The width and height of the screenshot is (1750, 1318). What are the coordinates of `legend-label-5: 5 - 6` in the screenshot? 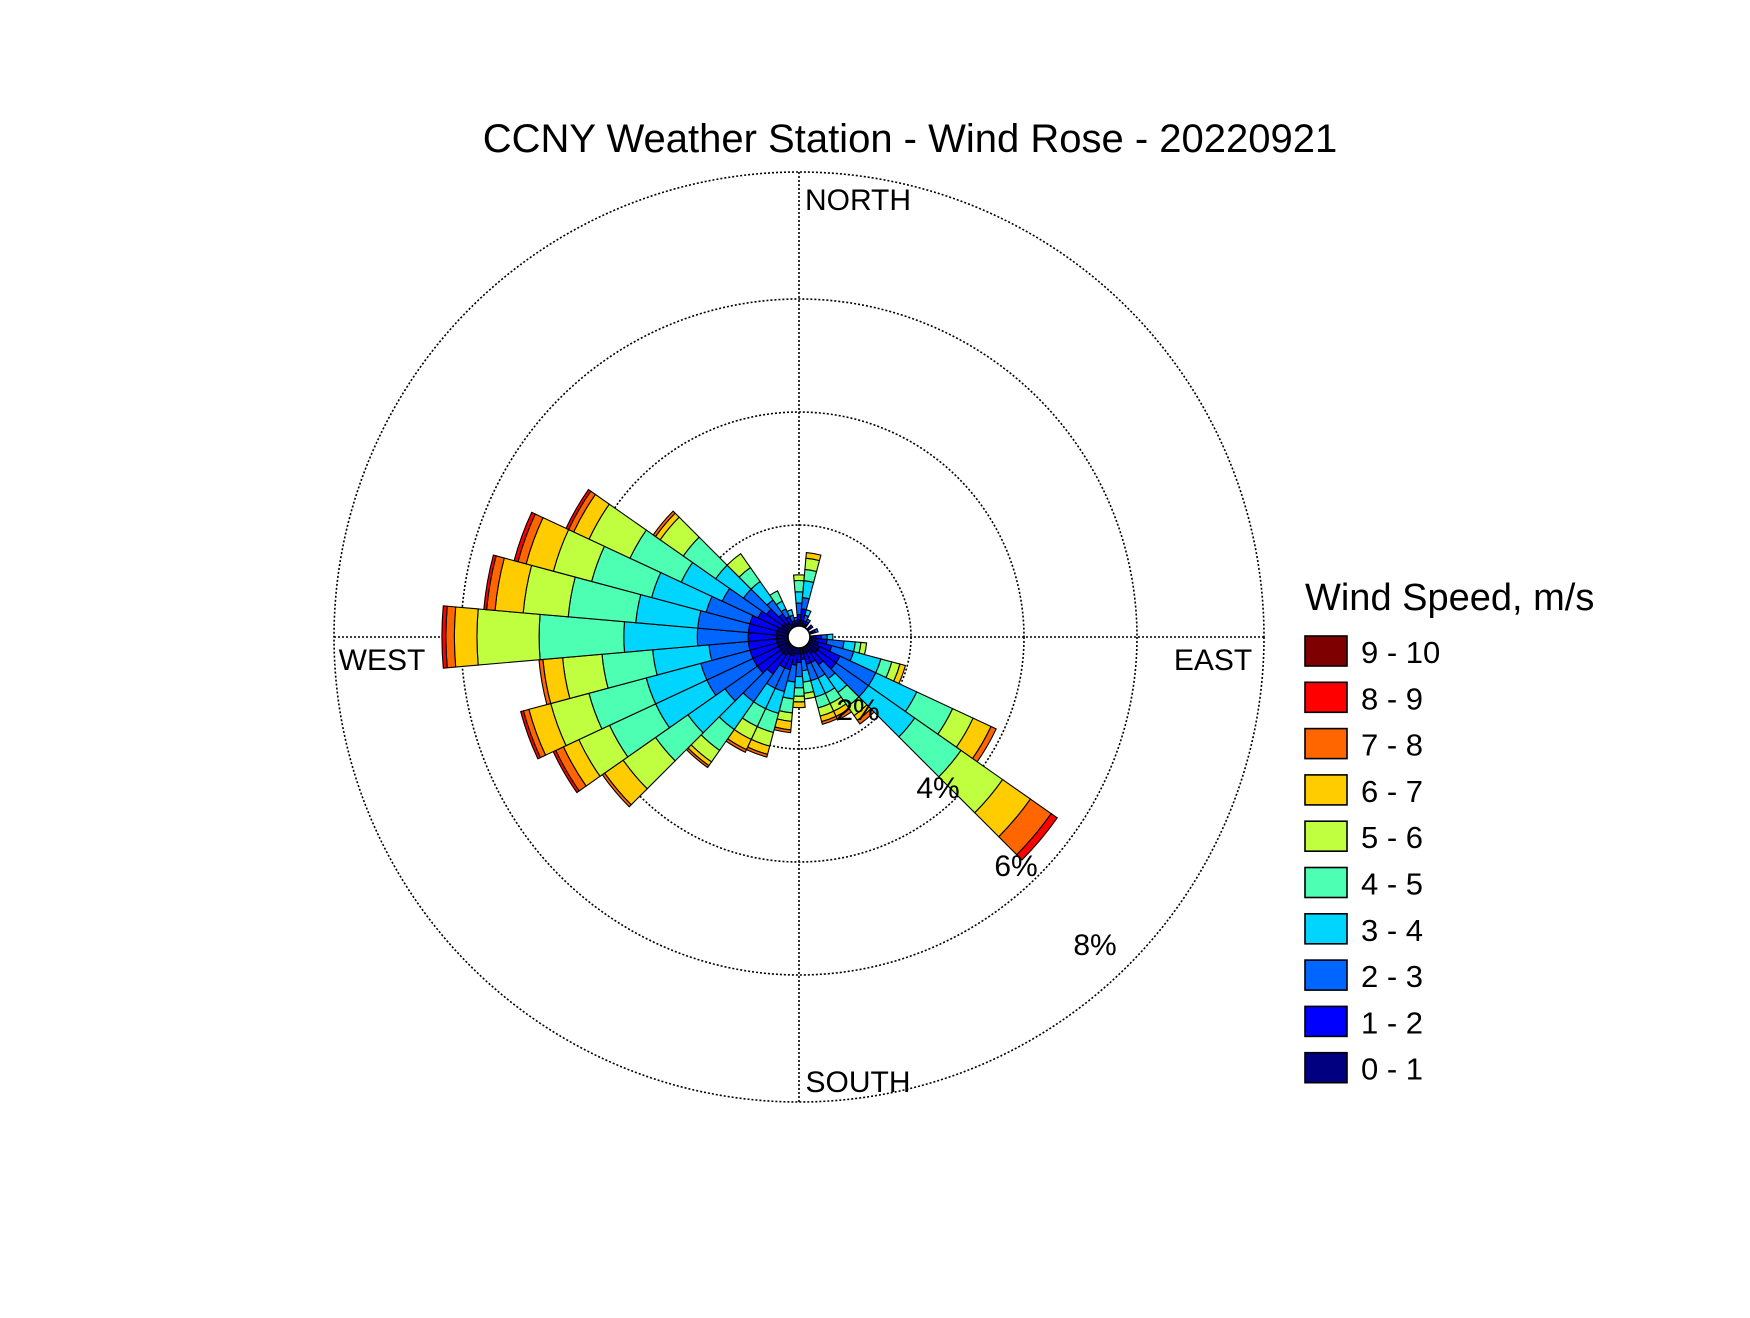 It's located at (1392, 837).